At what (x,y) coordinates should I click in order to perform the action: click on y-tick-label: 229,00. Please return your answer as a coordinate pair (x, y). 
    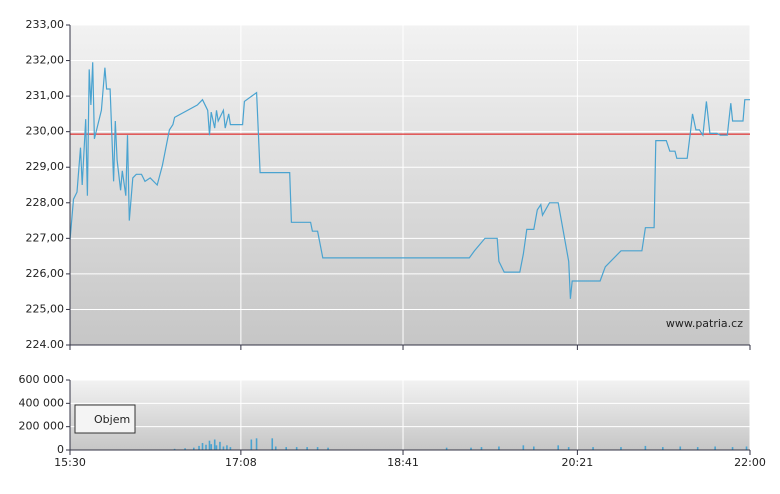
    Looking at the image, I should click on (45, 166).